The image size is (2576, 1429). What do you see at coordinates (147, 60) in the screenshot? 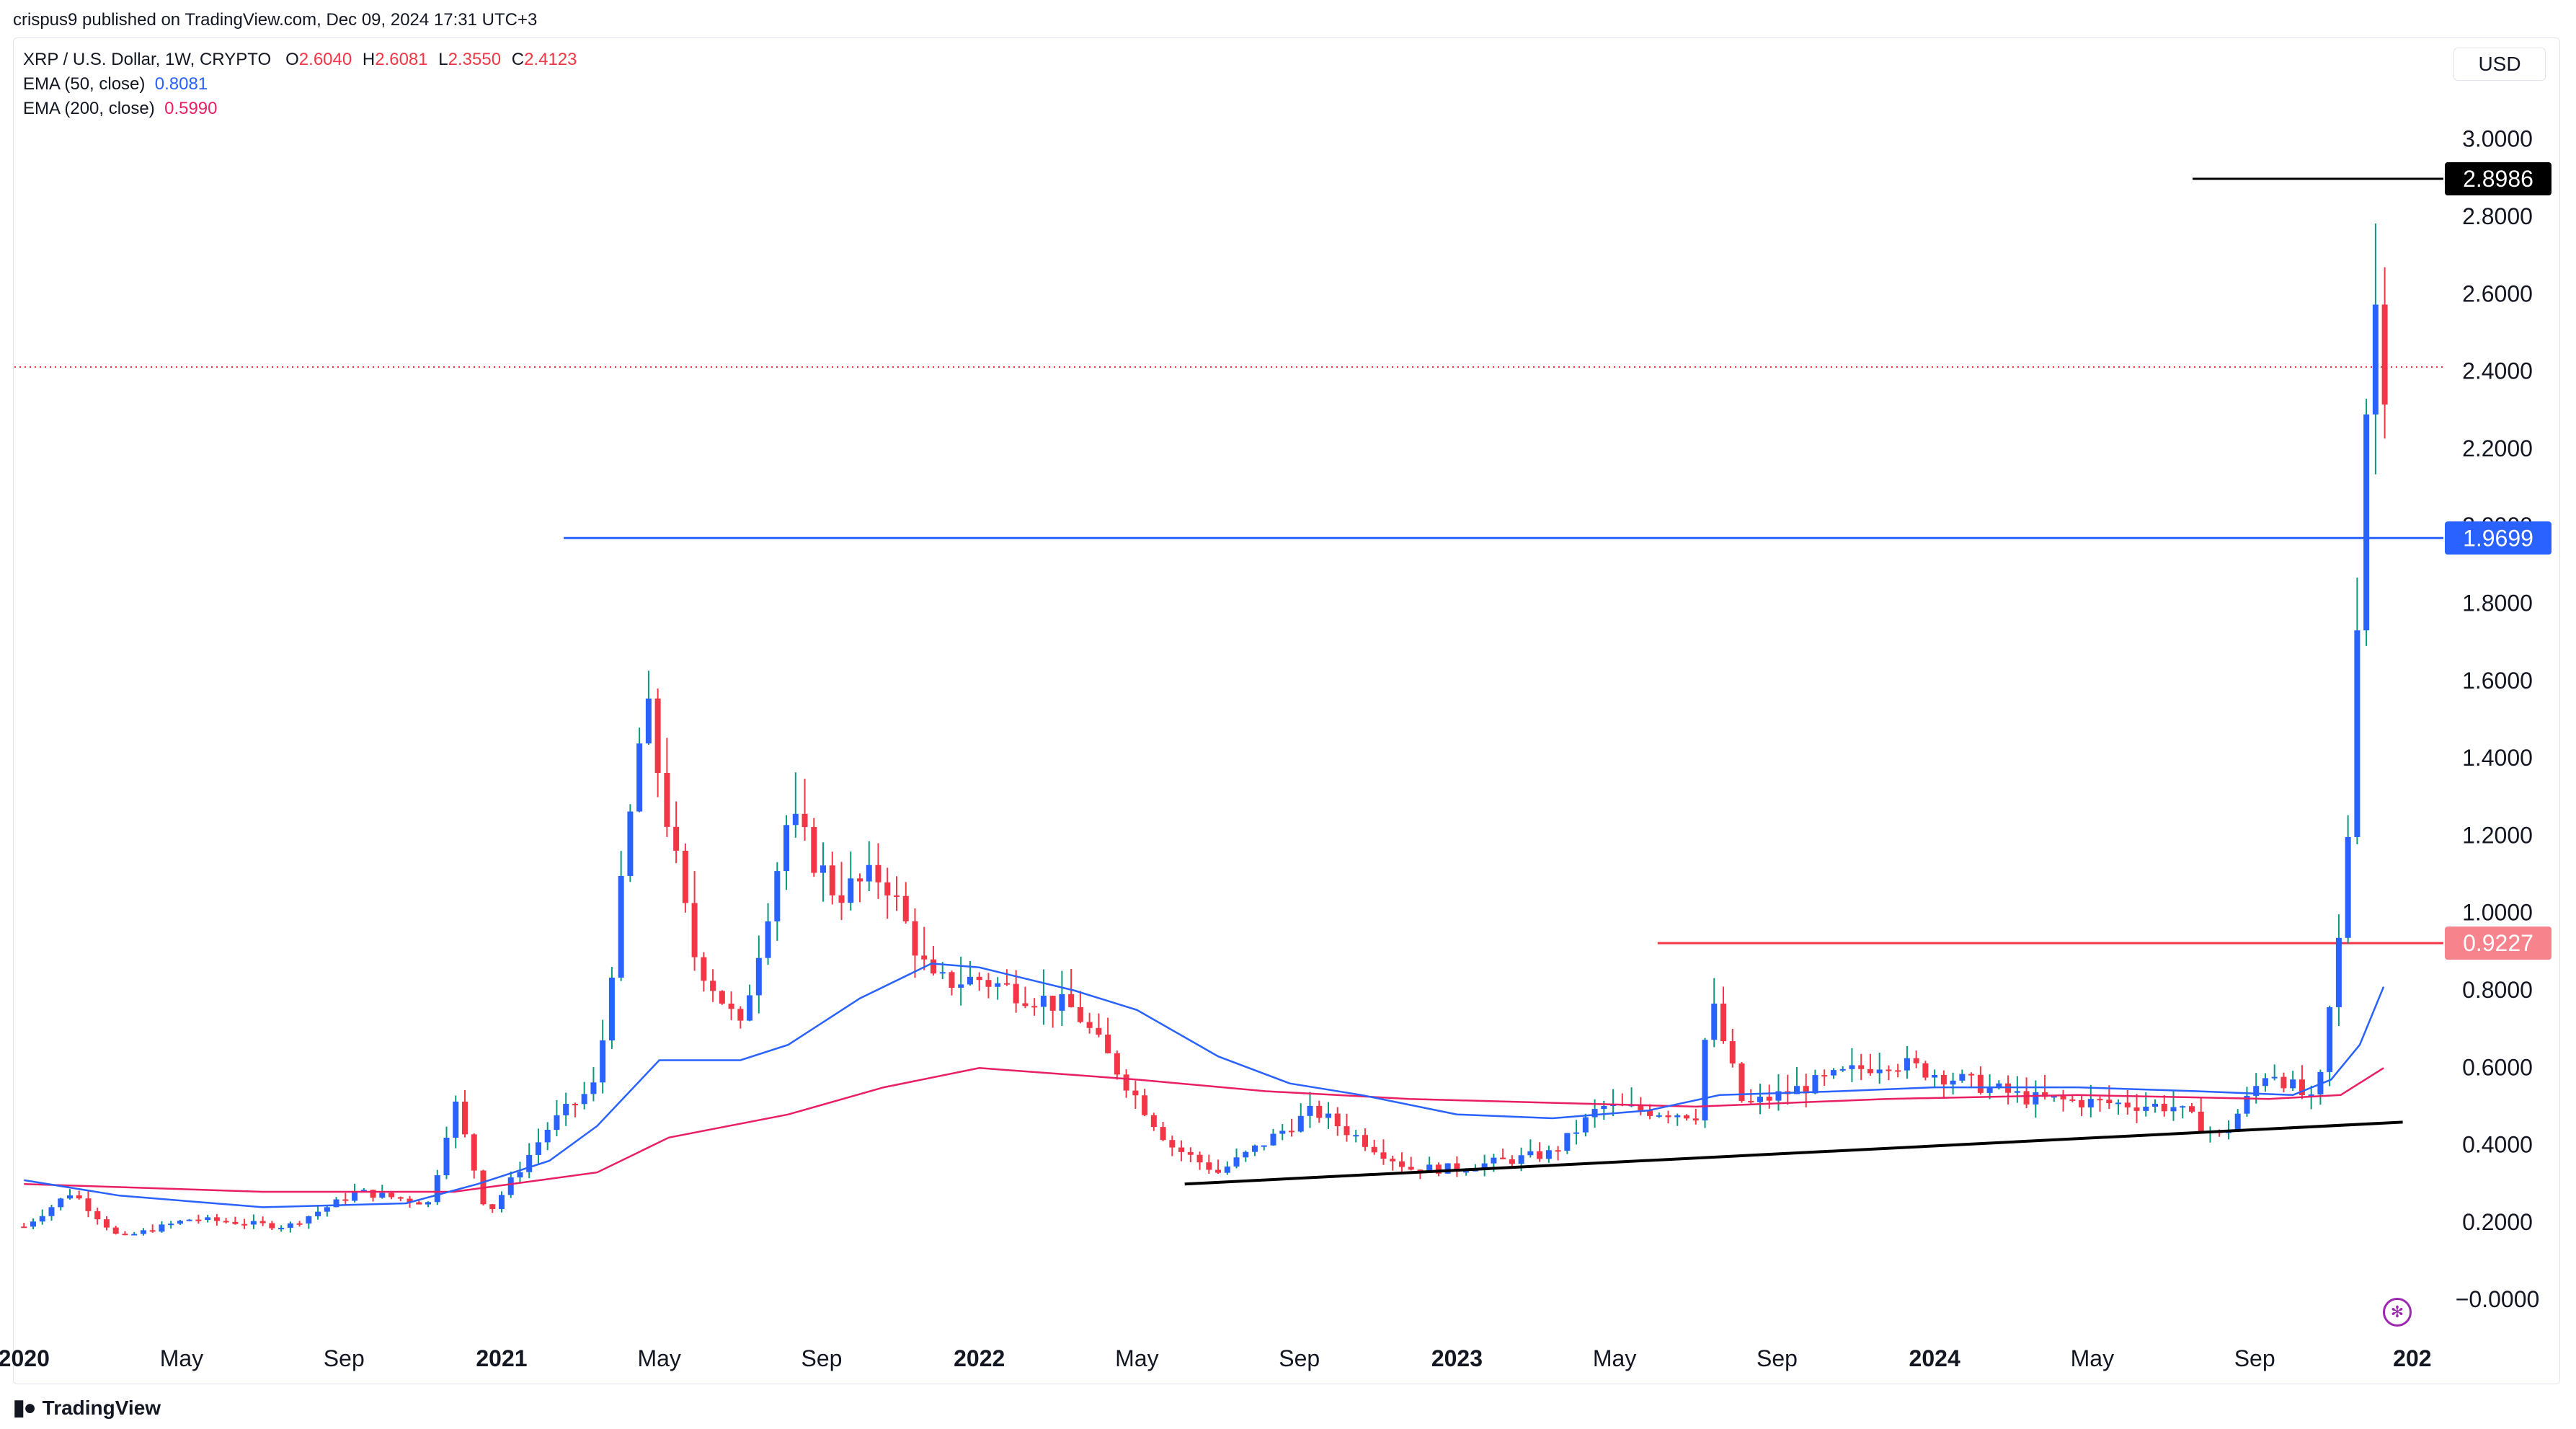
I see `legend-symbol: XRP / U.S. Dollar, 1W, CRYPTO` at bounding box center [147, 60].